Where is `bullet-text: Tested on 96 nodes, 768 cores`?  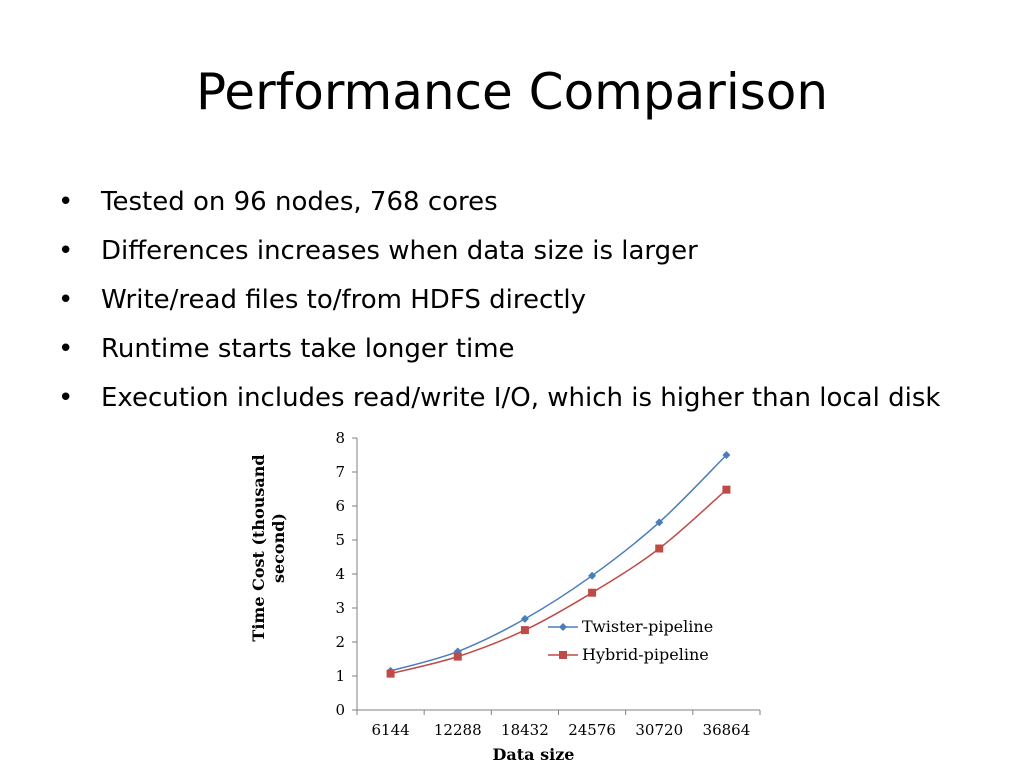 bullet-text: Tested on 96 nodes, 768 cores is located at coordinates (299, 202).